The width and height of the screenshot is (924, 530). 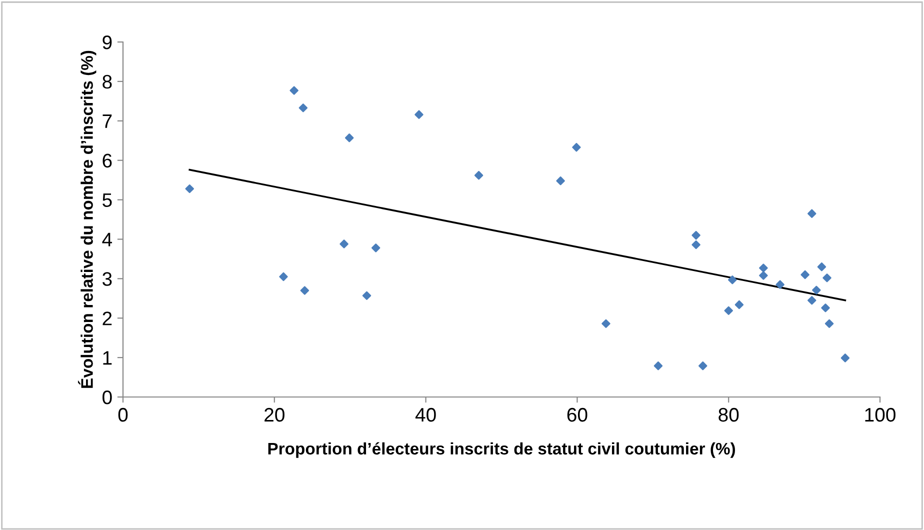 I want to click on y-tick-label: 5, so click(x=107, y=200).